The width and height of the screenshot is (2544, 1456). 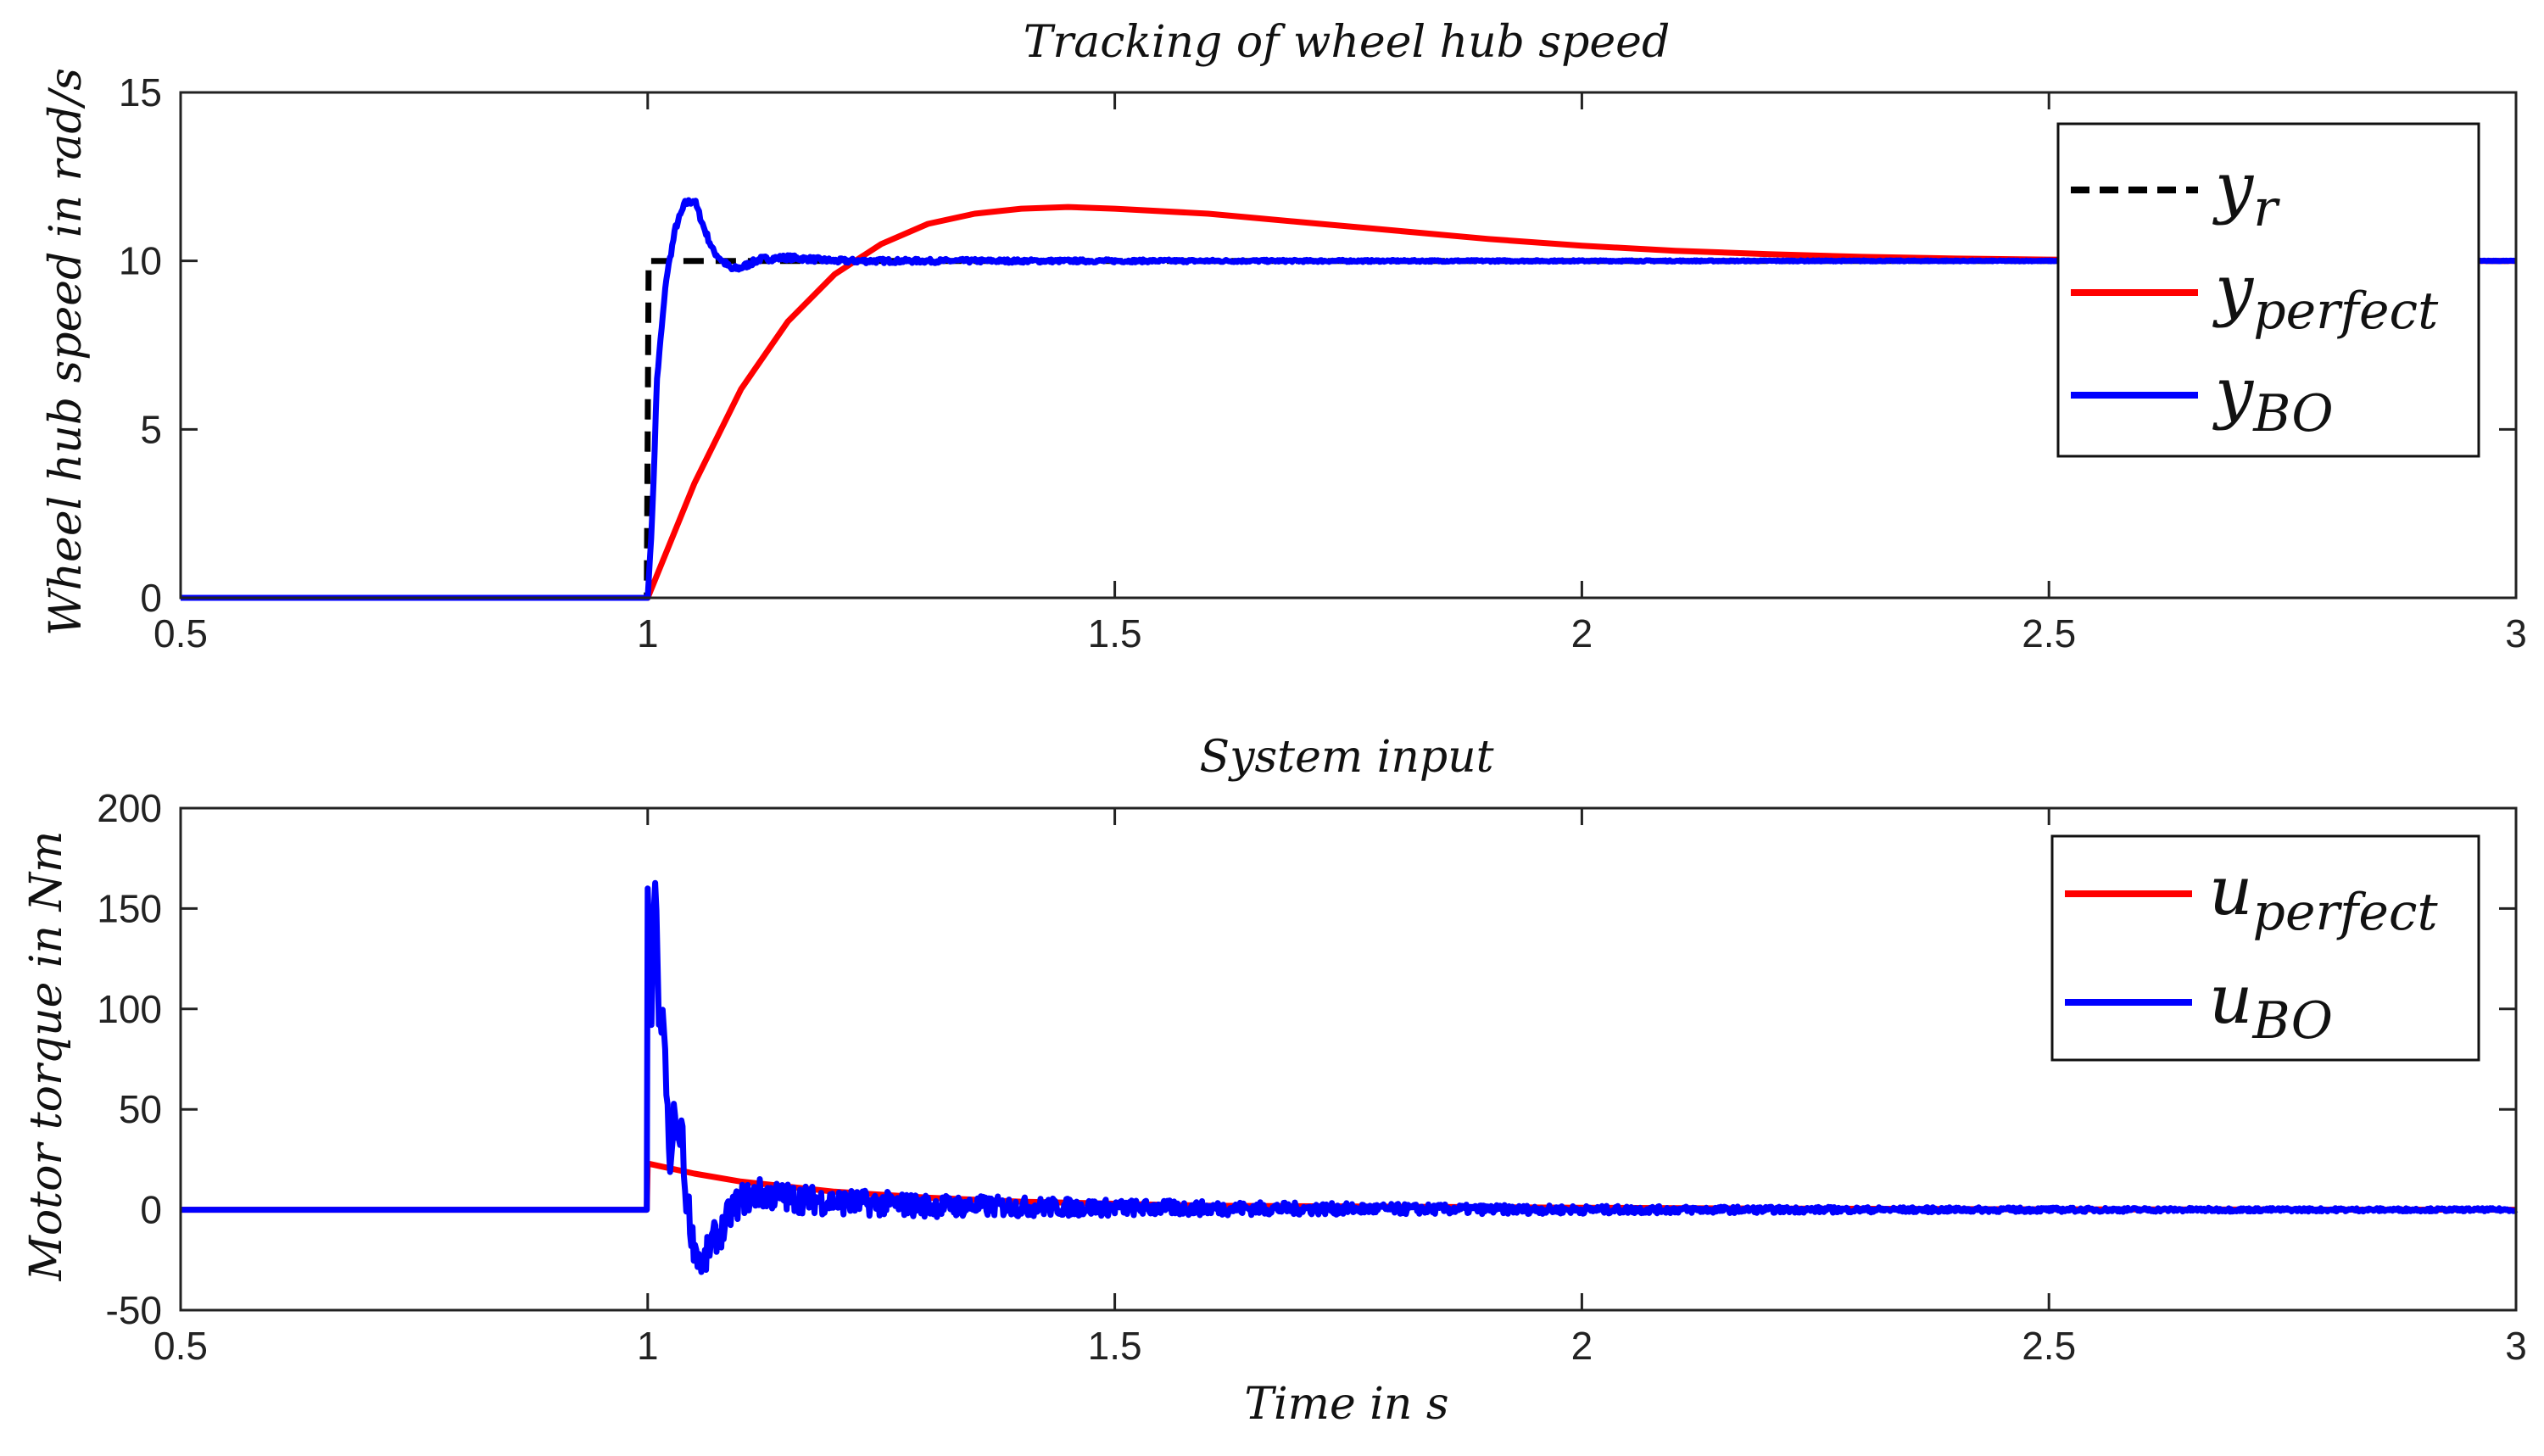 I want to click on legend-label-y-perfect: yperfect, so click(x=2325, y=295).